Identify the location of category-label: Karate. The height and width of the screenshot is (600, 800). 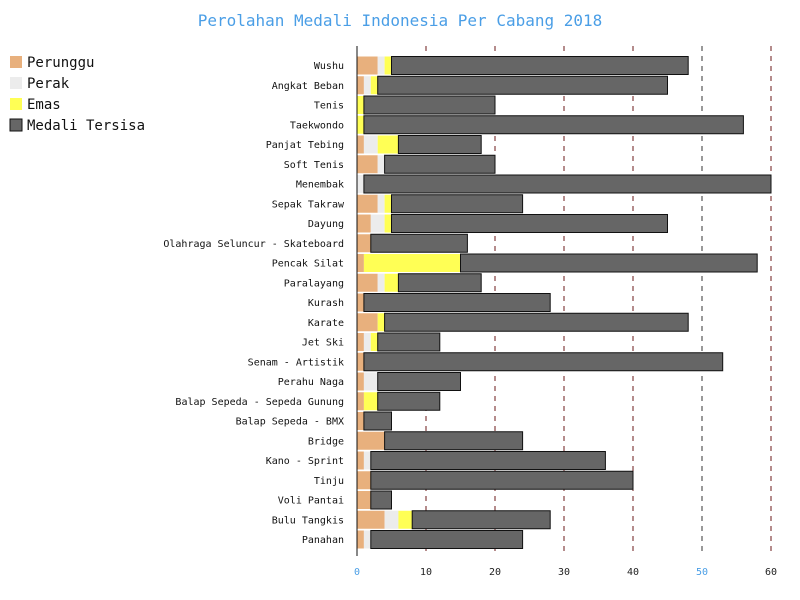
(326, 323).